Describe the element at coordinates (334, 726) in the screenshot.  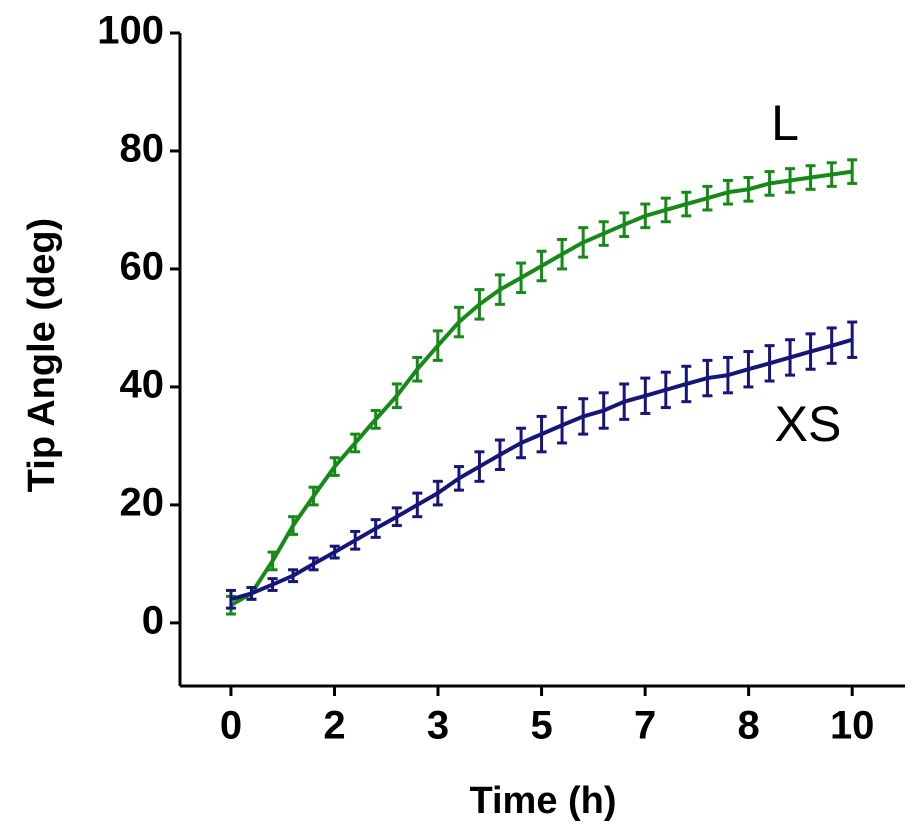
I see `x-tick-label: 2` at that location.